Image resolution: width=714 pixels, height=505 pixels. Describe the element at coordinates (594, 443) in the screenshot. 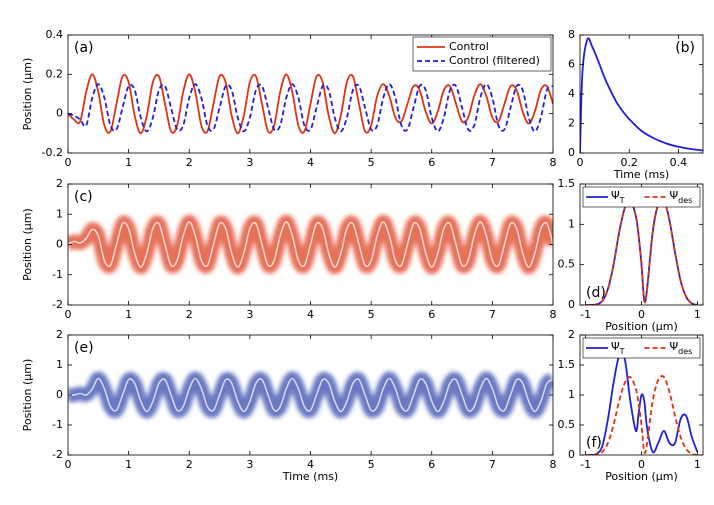

I see `panel-label: (f)` at that location.